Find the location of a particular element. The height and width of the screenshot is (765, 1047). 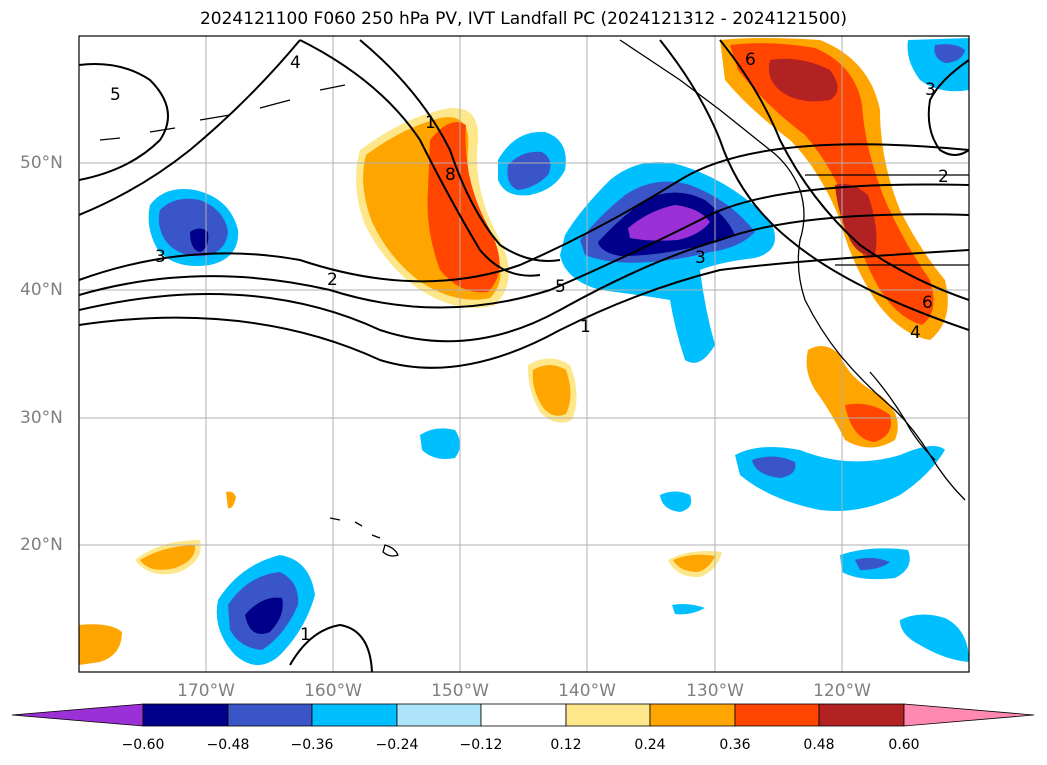

colorbar-tick: 0.48 is located at coordinates (819, 745).